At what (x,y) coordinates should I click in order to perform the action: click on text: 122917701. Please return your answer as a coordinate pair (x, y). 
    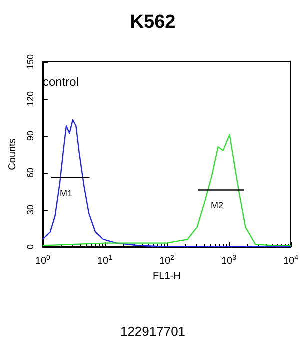
    Looking at the image, I should click on (153, 331).